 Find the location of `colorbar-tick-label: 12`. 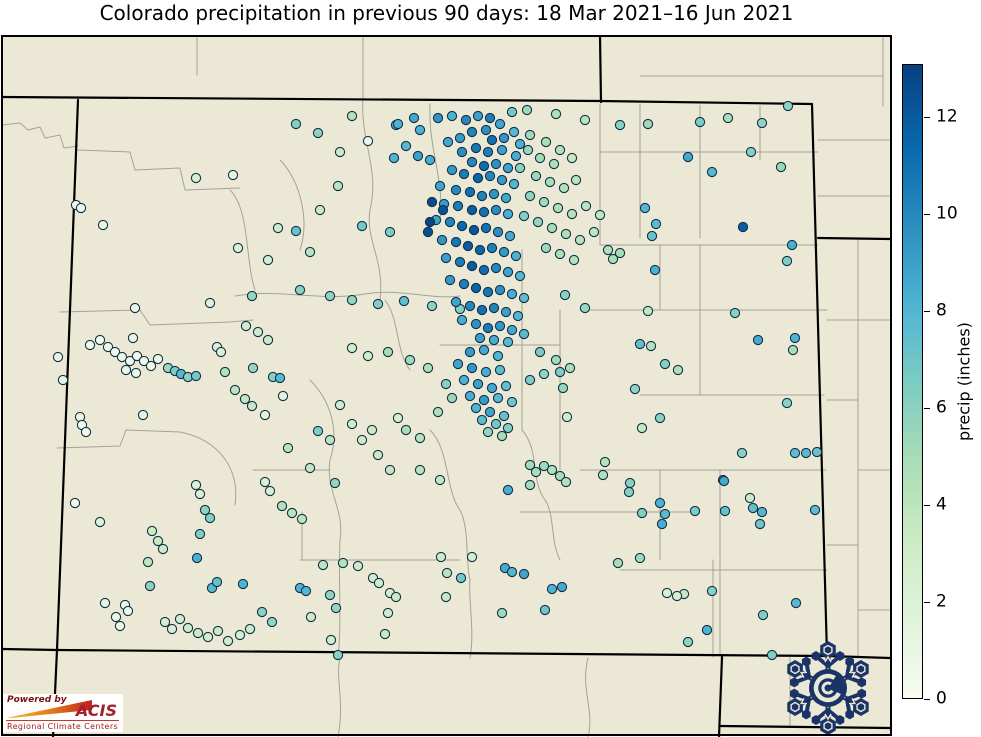

colorbar-tick-label: 12 is located at coordinates (947, 116).